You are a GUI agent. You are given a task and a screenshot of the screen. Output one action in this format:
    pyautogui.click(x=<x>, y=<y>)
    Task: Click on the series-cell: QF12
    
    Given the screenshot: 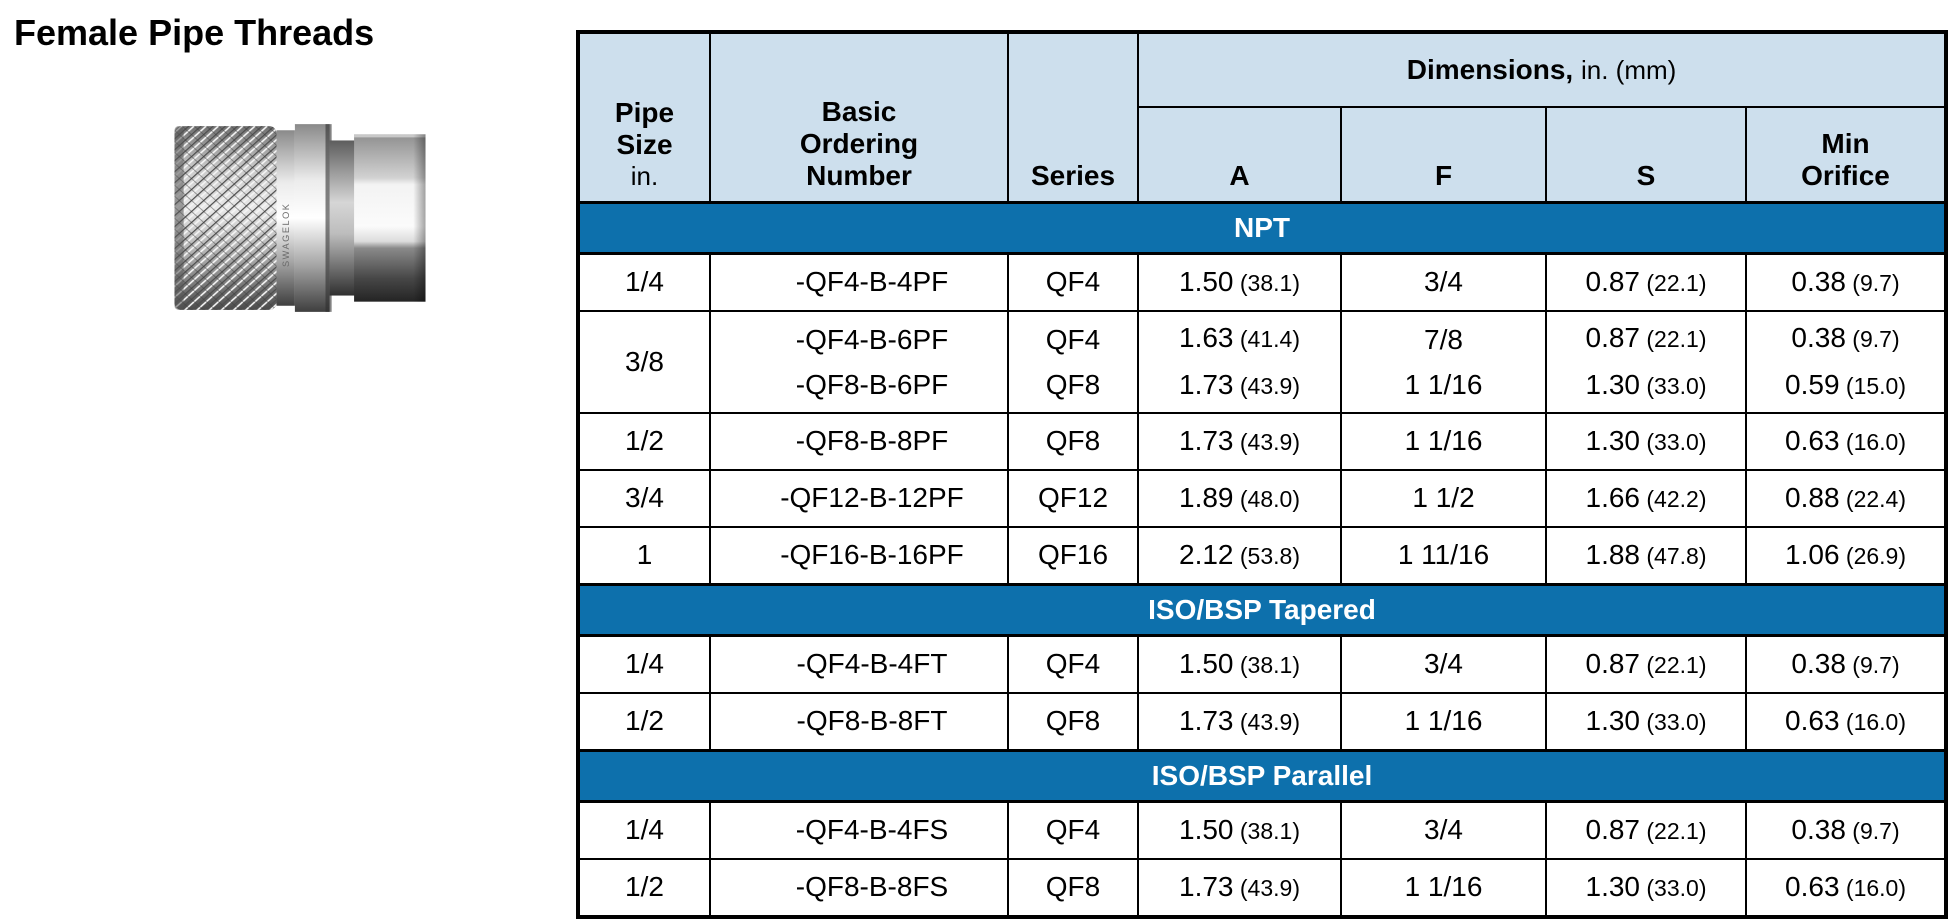 What is the action you would take?
    pyautogui.click(x=1073, y=498)
    